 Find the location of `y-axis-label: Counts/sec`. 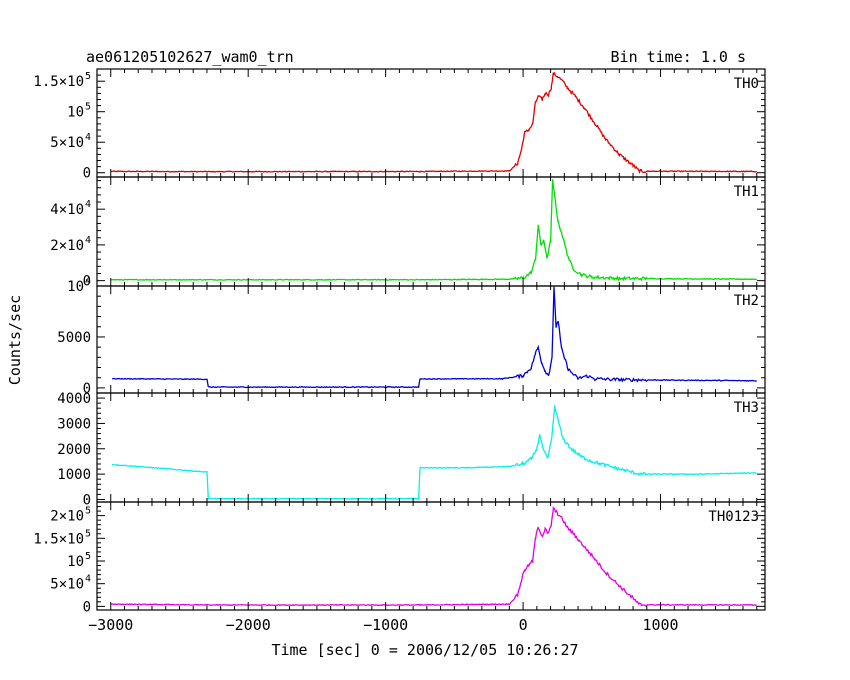

y-axis-label: Counts/sec is located at coordinates (15, 340).